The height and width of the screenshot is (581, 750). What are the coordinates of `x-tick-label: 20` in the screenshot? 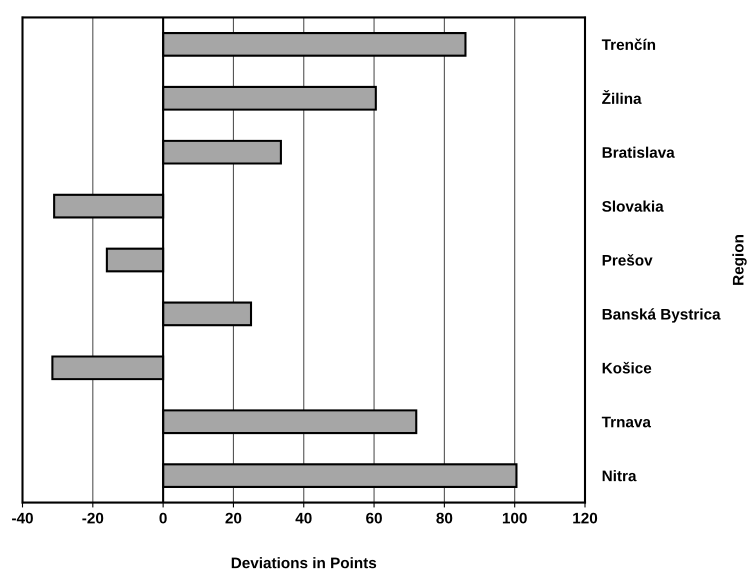 It's located at (233, 518).